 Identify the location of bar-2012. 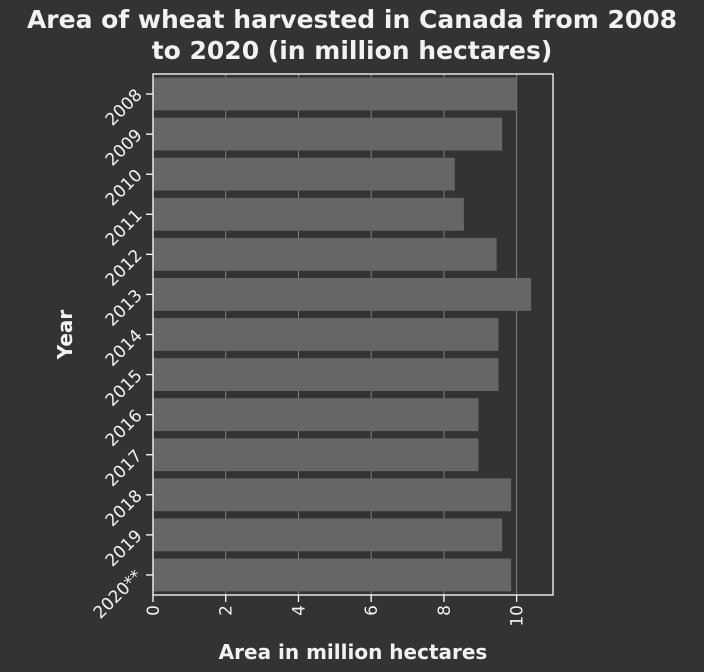
(325, 254).